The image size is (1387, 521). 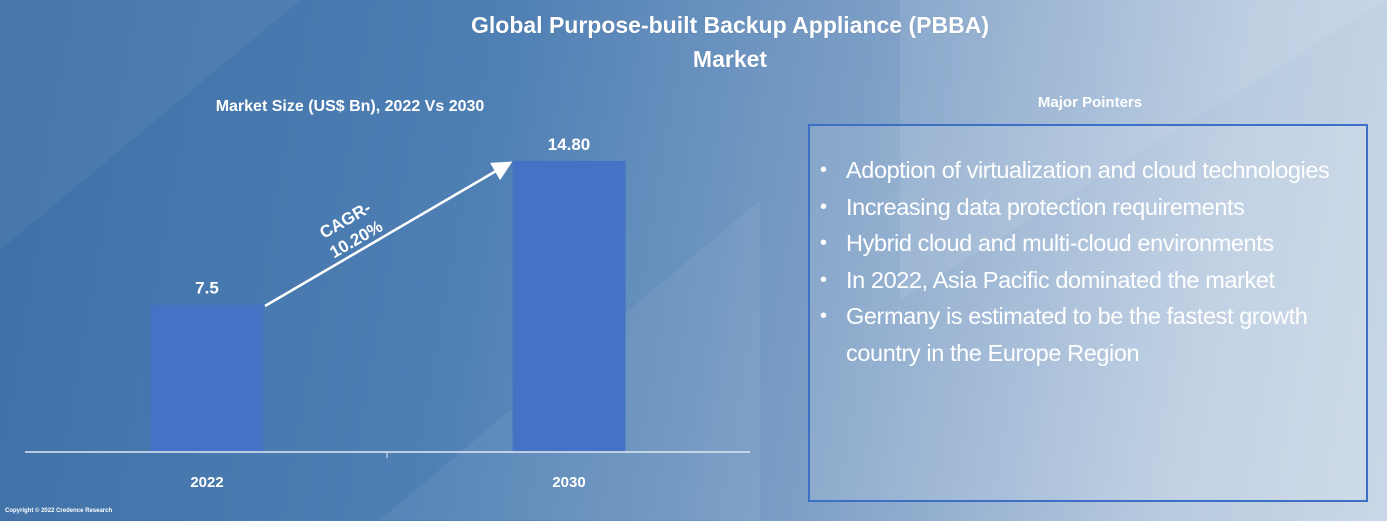 What do you see at coordinates (351, 230) in the screenshot?
I see `cagr-label: CAGR- 10.20%` at bounding box center [351, 230].